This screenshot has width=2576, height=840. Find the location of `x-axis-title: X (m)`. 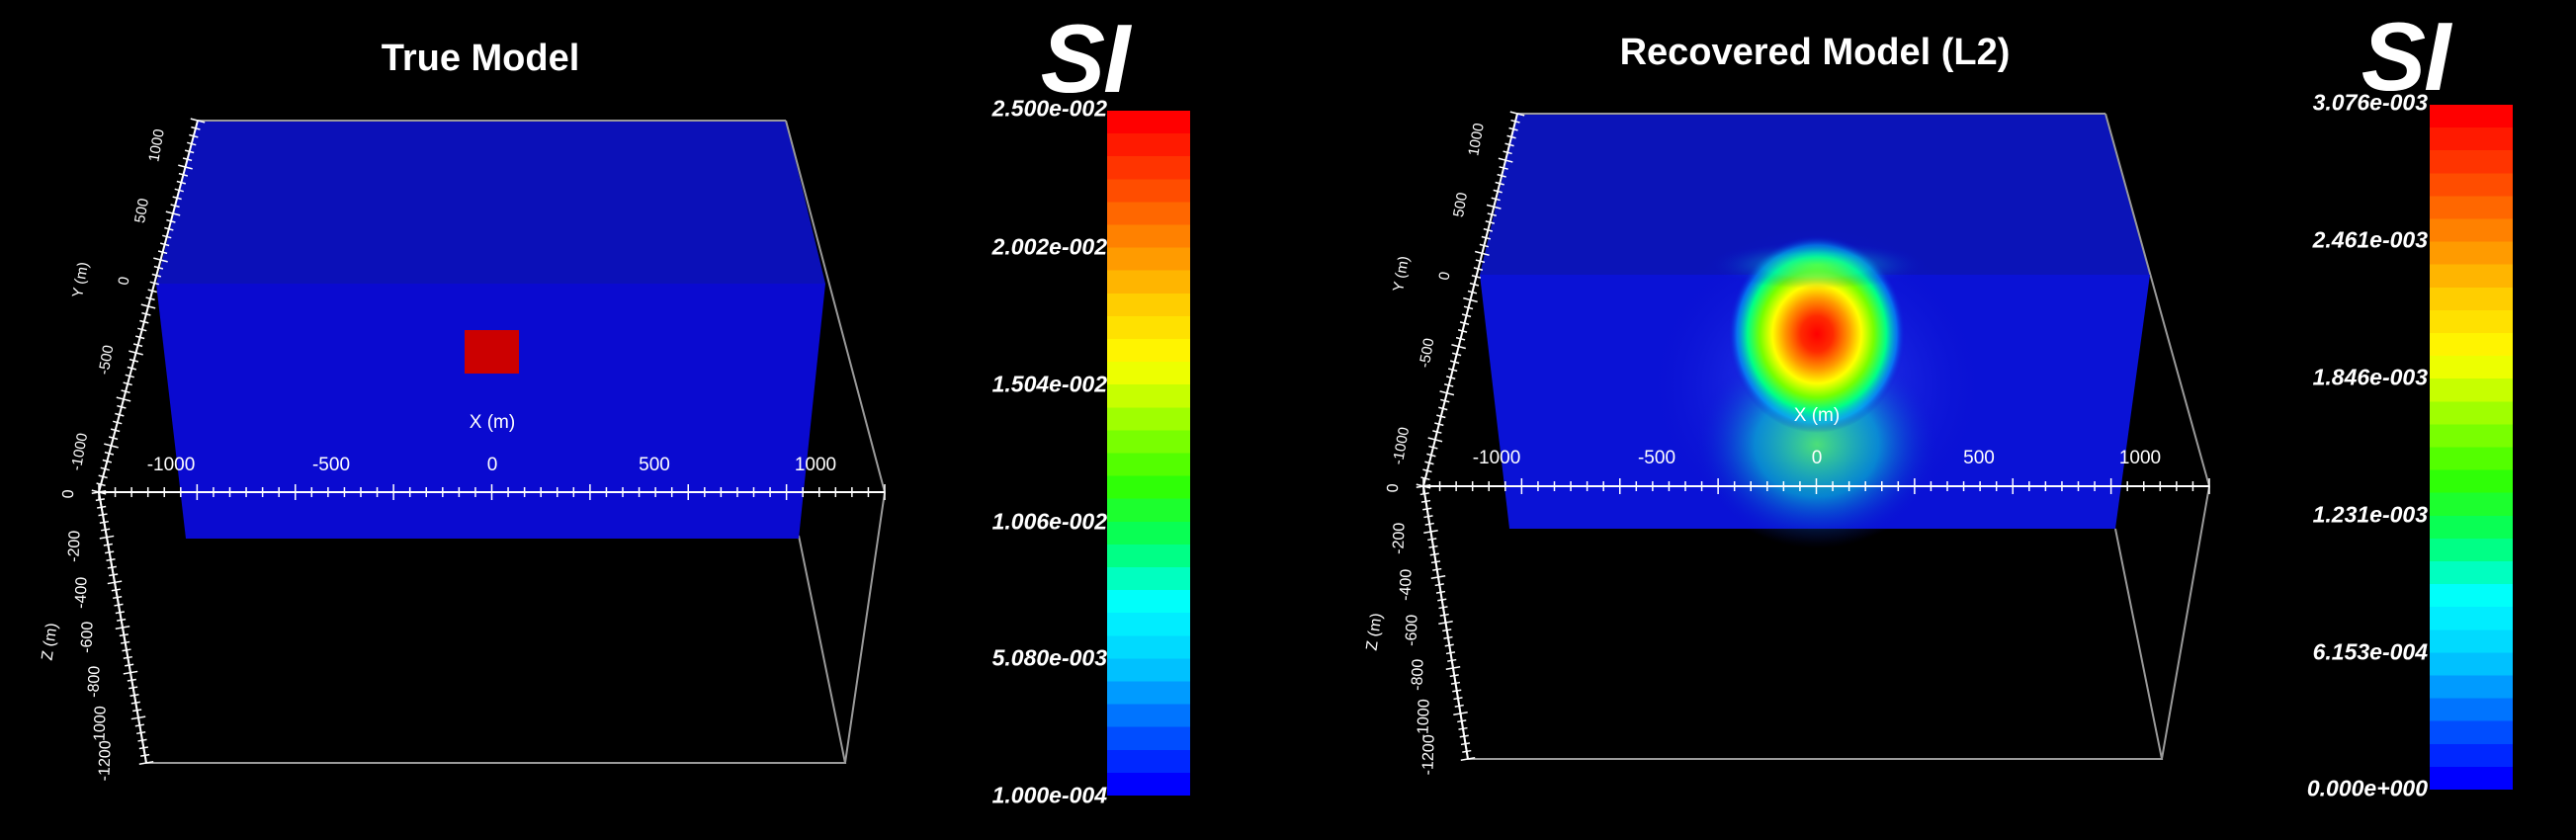

x-axis-title: X (m) is located at coordinates (1817, 415).